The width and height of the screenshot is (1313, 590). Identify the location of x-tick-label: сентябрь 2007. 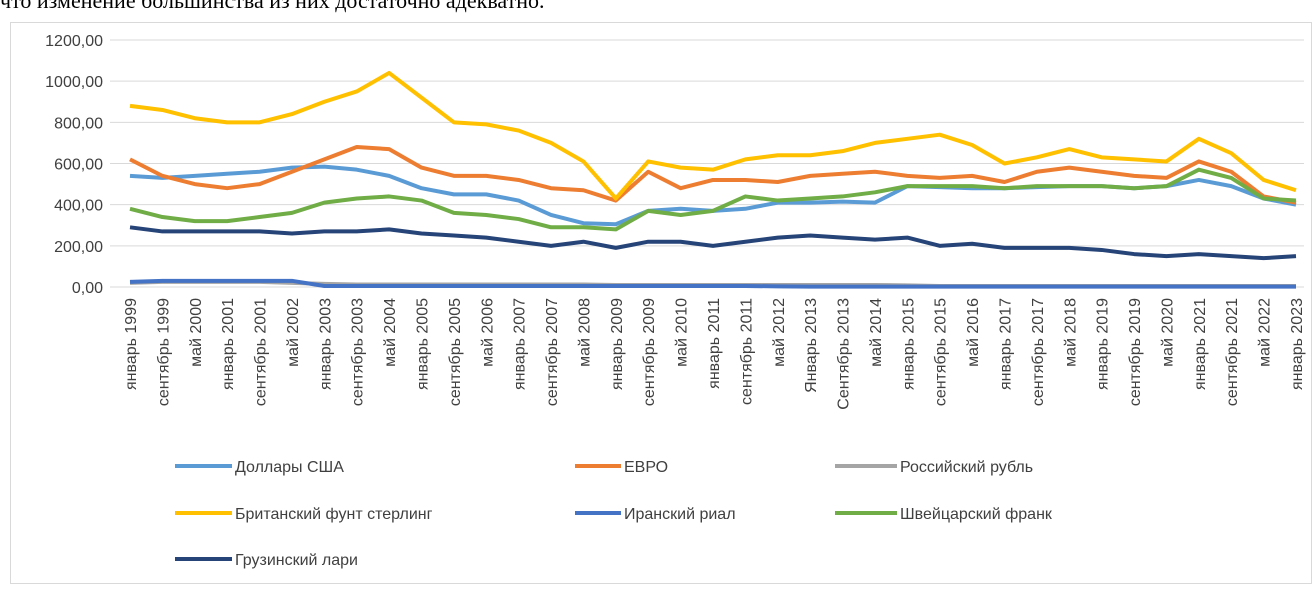
(552, 352).